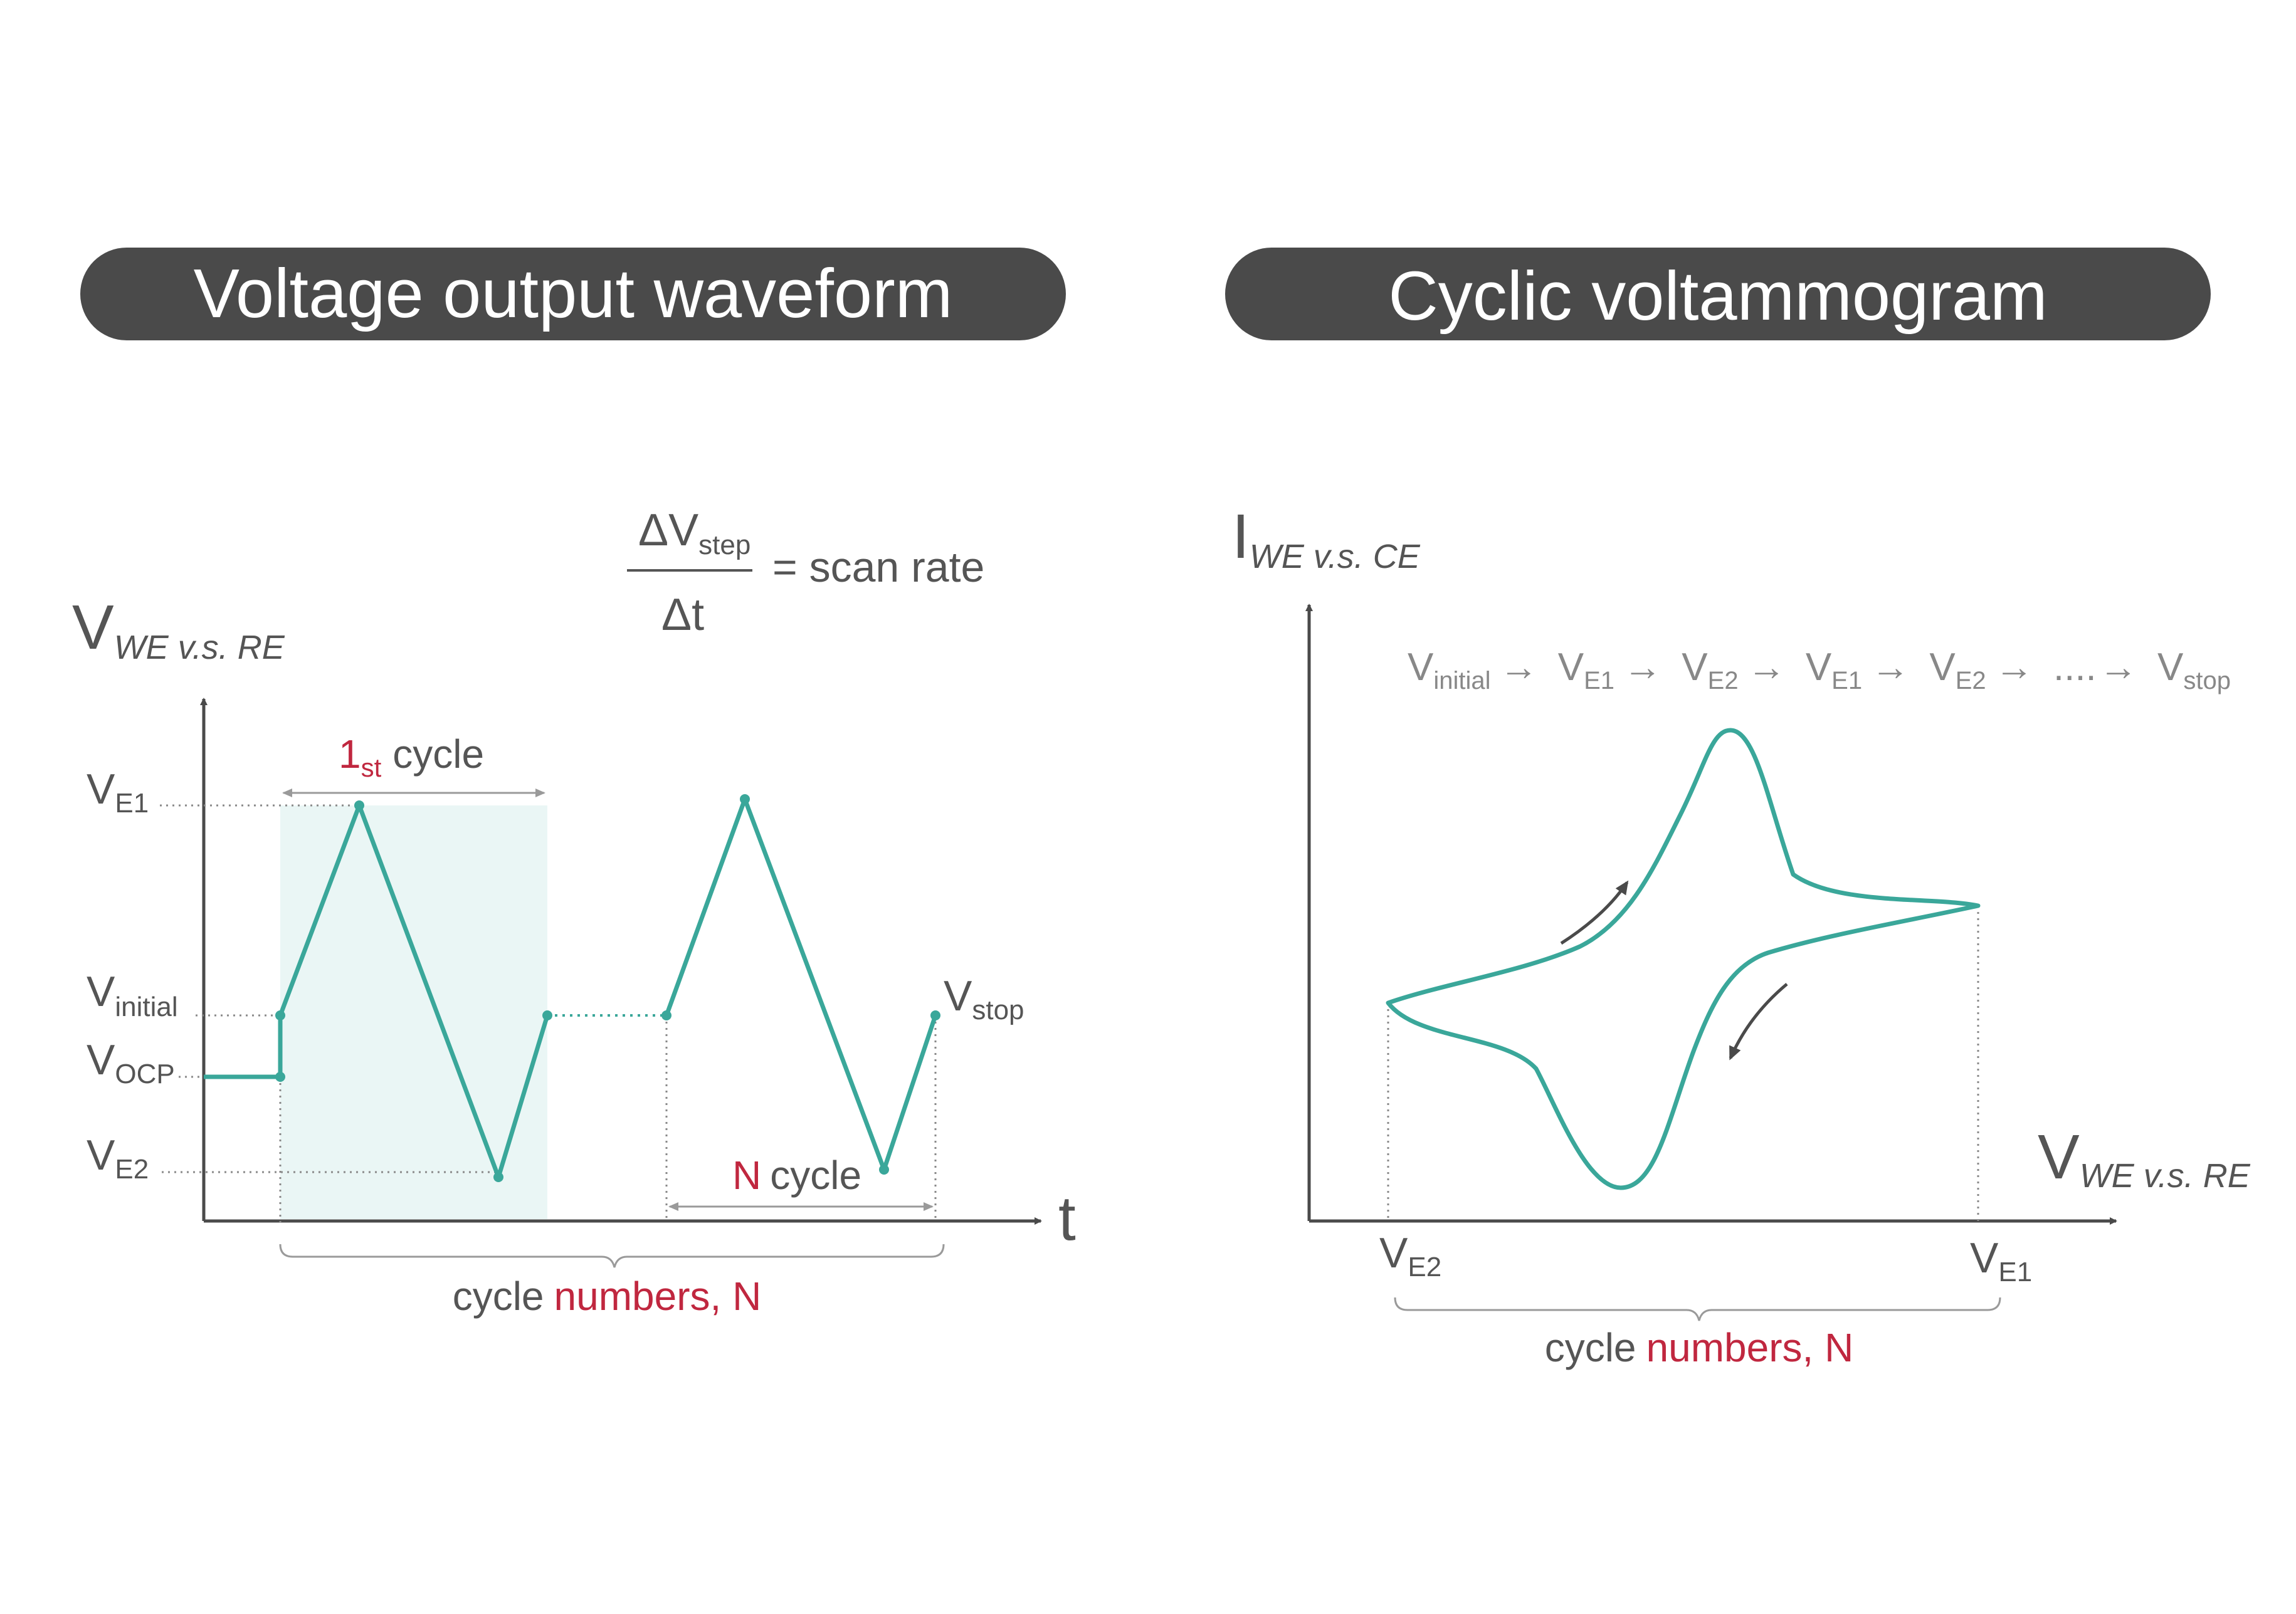 The height and width of the screenshot is (1614, 2296). What do you see at coordinates (498, 1177) in the screenshot?
I see `vertex-ve2-first` at bounding box center [498, 1177].